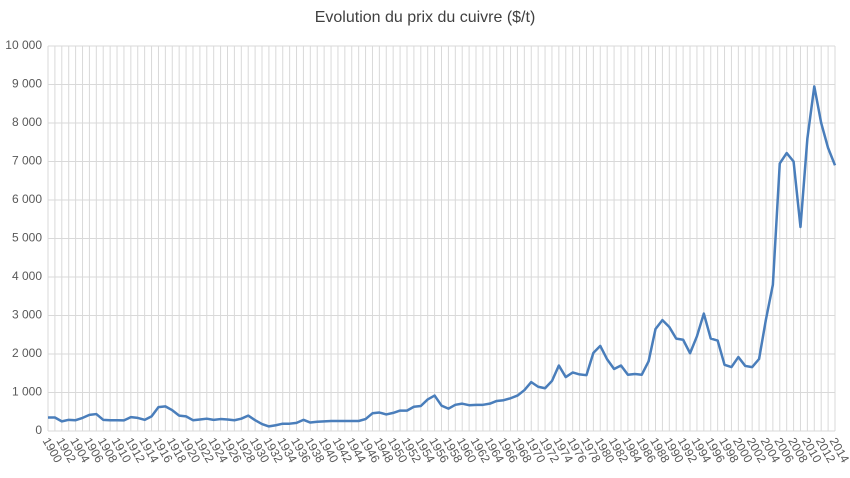  I want to click on y-tick-label: 10 000, so click(23, 45).